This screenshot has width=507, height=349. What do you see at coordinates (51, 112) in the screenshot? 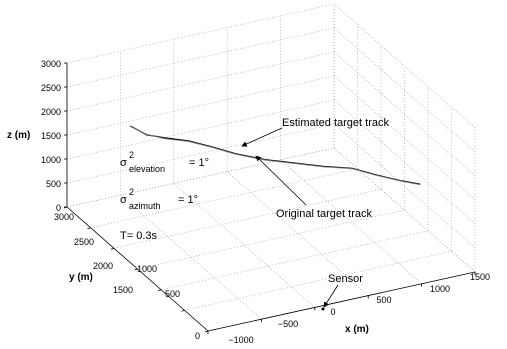
I see `z-tick: 2000` at bounding box center [51, 112].